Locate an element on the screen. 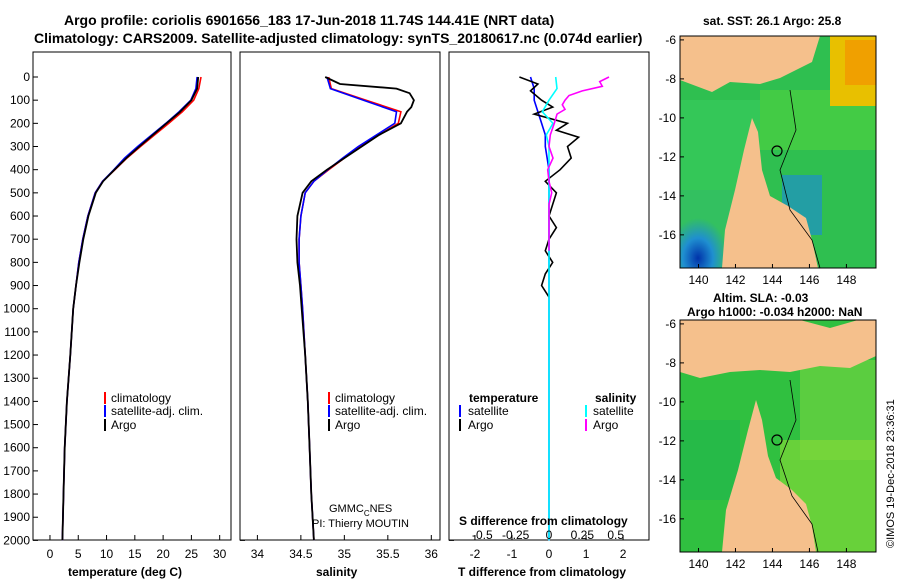 The height and width of the screenshot is (580, 900). sla-map-title-line1: Altim. SLA: -0.03 is located at coordinates (761, 298).